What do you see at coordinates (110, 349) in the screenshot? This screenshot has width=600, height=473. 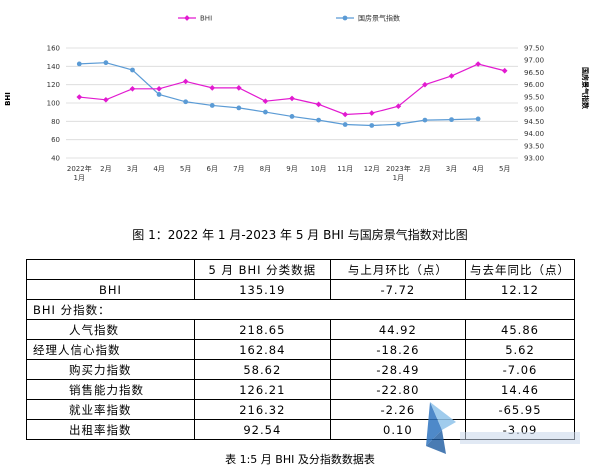 I see `table-row-label: 经理人信心指数` at bounding box center [110, 349].